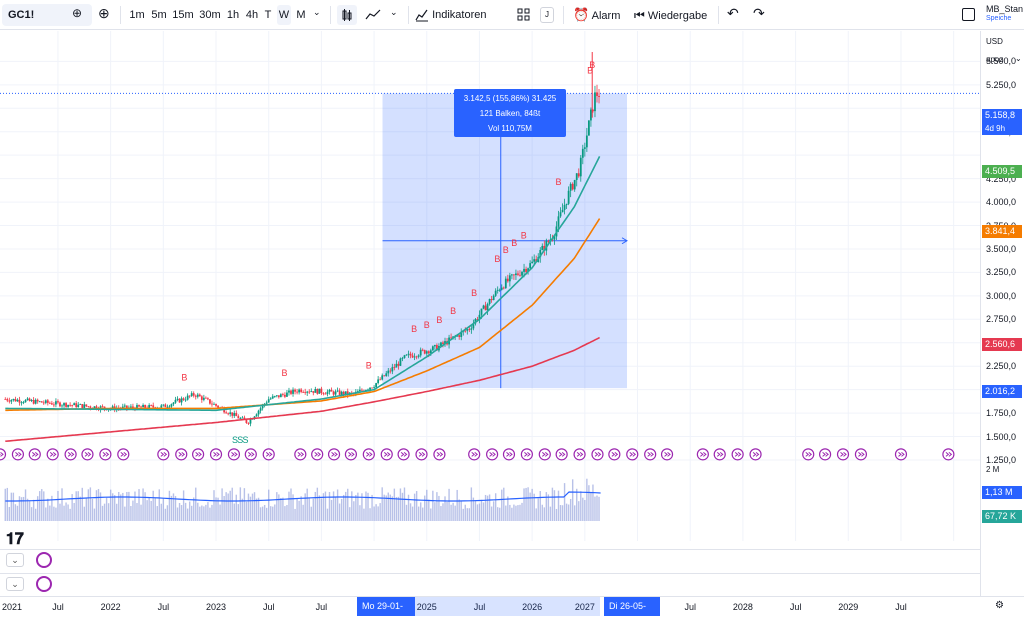  Describe the element at coordinates (624, 241) in the screenshot. I see `range-arrow-right` at that location.